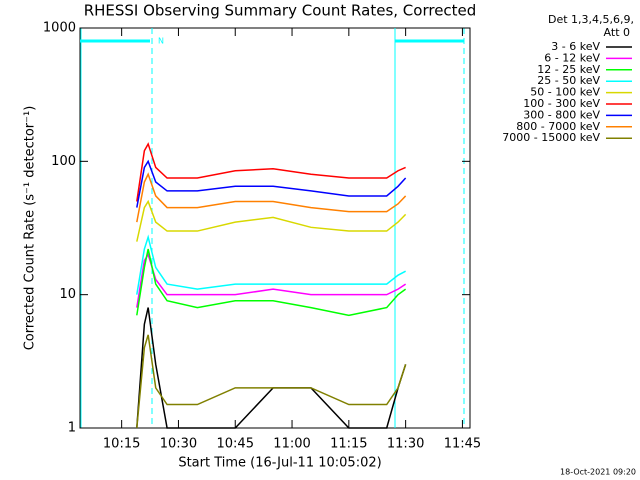  What do you see at coordinates (568, 69) in the screenshot?
I see `legend-label: 12 - 25 keV` at bounding box center [568, 69].